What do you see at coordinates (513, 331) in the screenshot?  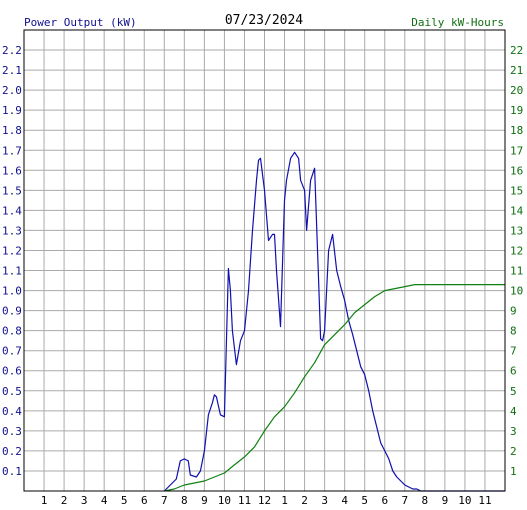 I see `right-tick-label: 8` at bounding box center [513, 331].